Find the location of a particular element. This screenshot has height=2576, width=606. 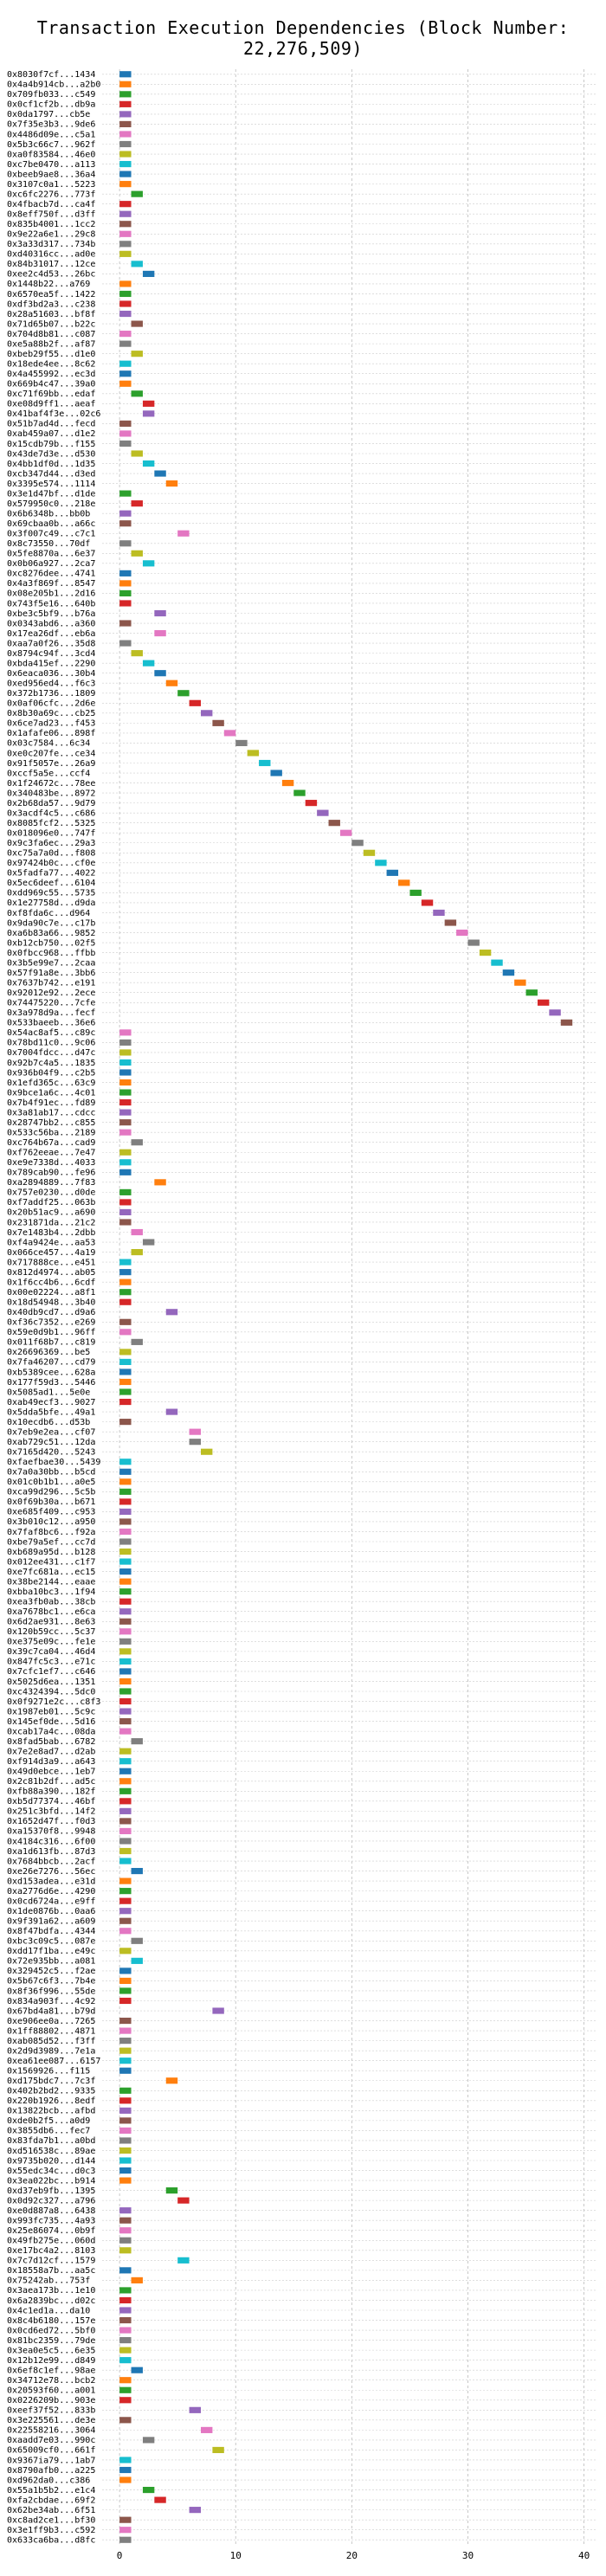

tx-hash-label: 0x5b67c6f3...7b4e is located at coordinates (51, 1982).